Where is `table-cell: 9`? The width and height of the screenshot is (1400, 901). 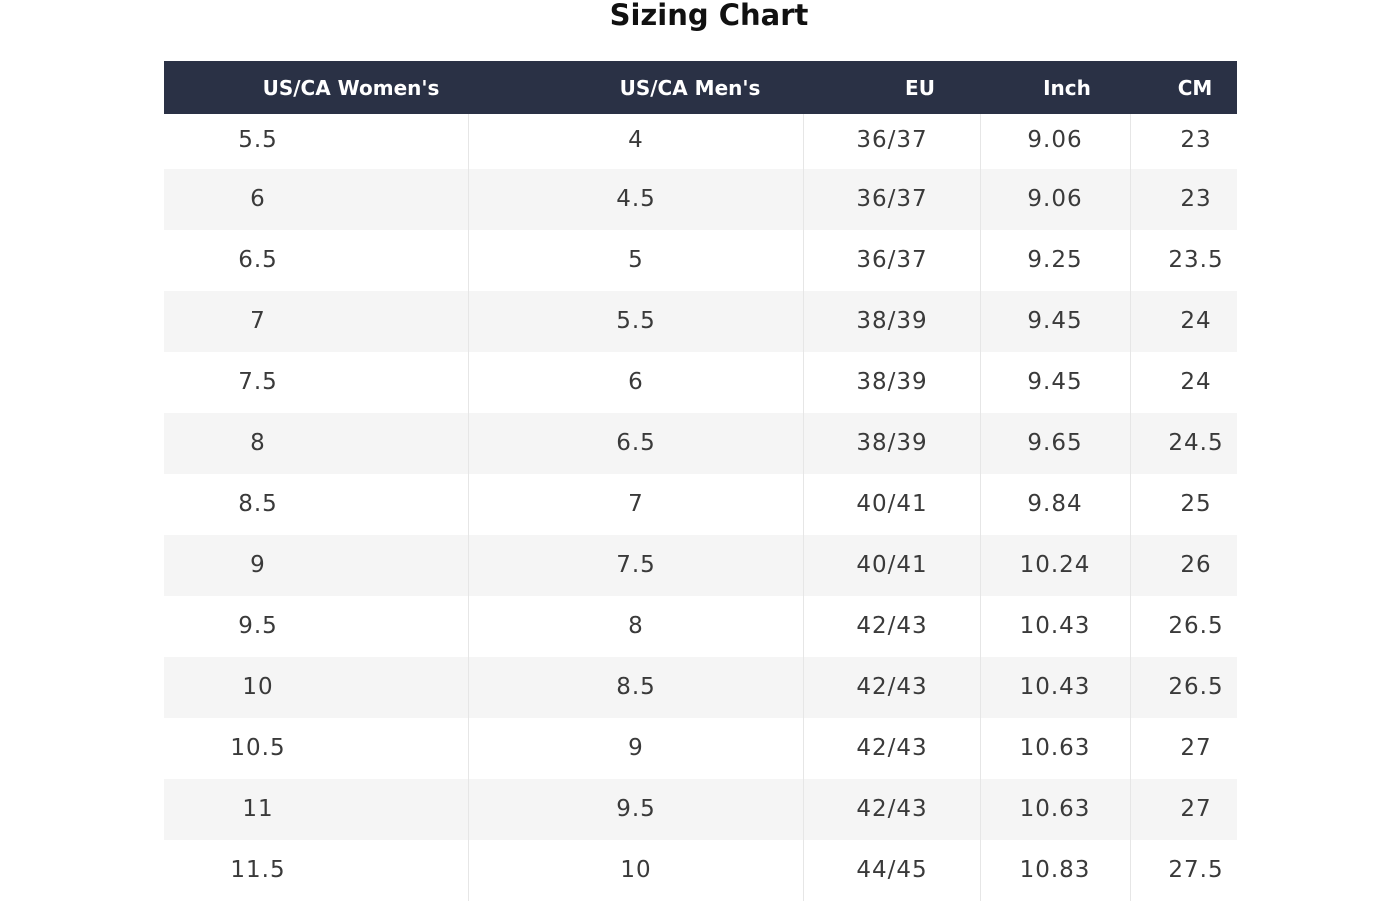
table-cell: 9 is located at coordinates (258, 565).